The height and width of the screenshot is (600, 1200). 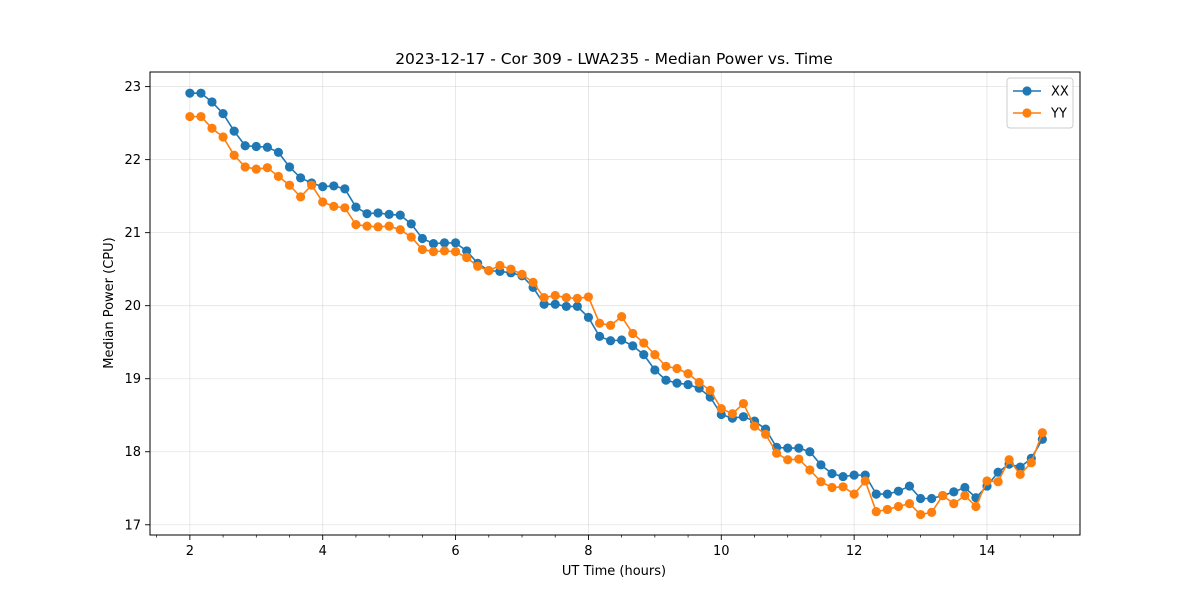 I want to click on y-tick-label: 20, so click(x=132, y=306).